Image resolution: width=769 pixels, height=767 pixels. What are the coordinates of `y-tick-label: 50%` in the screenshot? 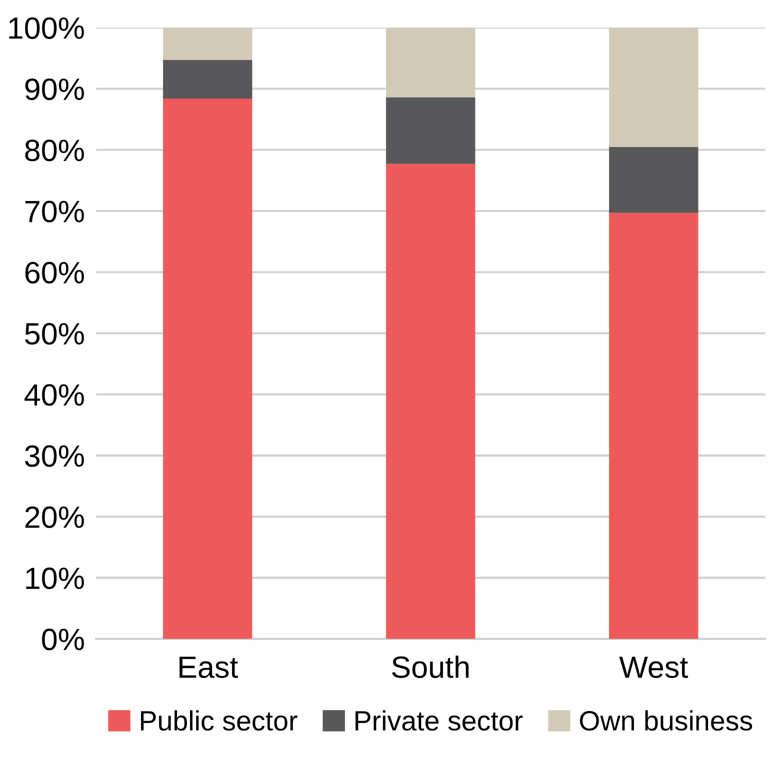 It's located at (54, 333).